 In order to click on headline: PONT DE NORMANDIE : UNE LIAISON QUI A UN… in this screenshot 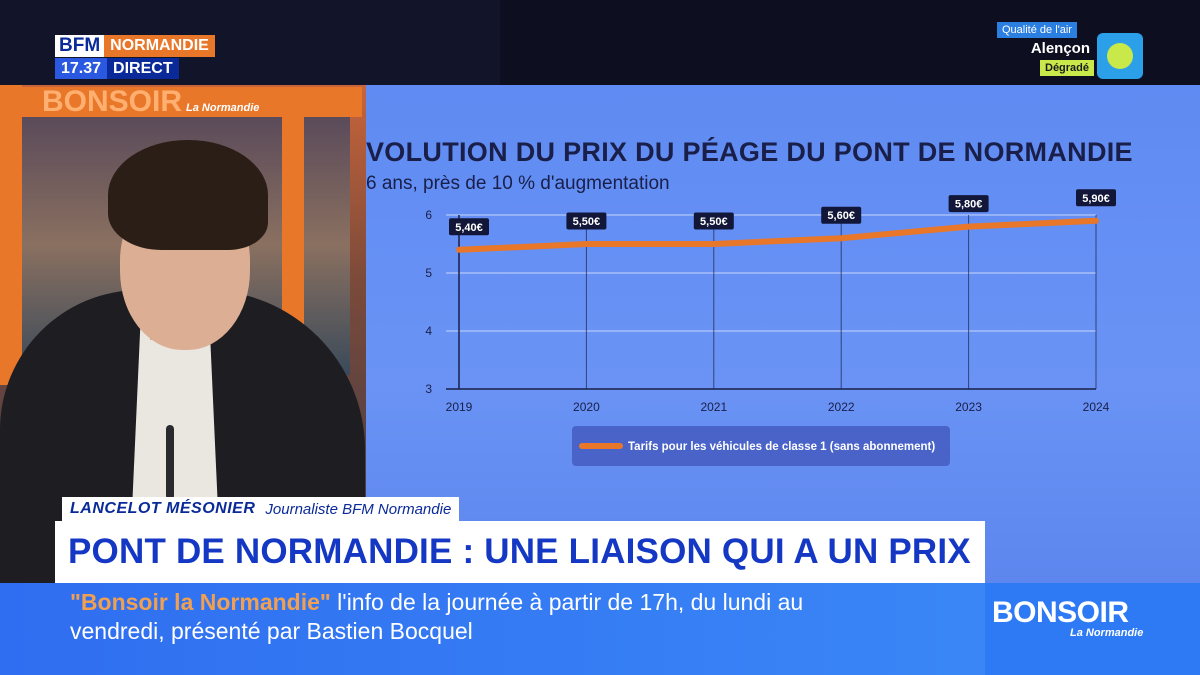, I will do `click(519, 551)`.